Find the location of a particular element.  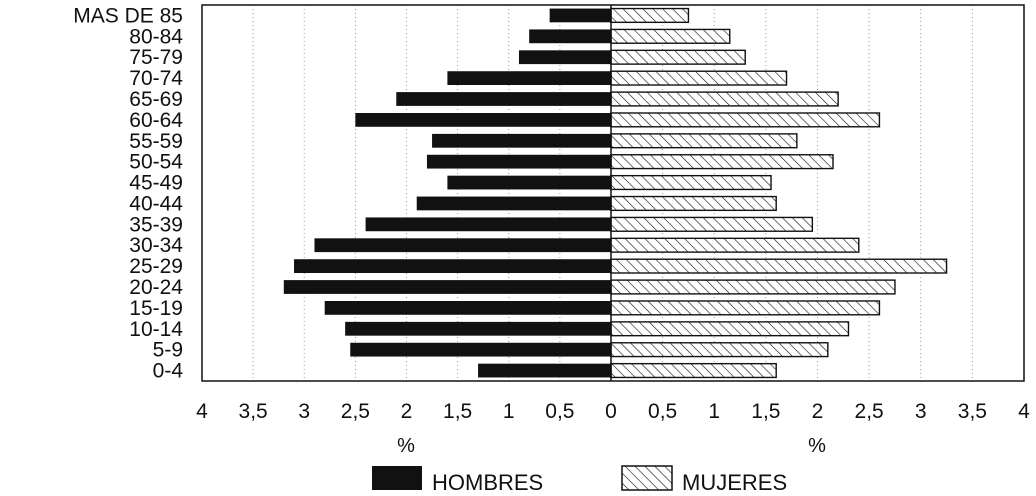

x-tick-label-right: 3,5 is located at coordinates (972, 411).